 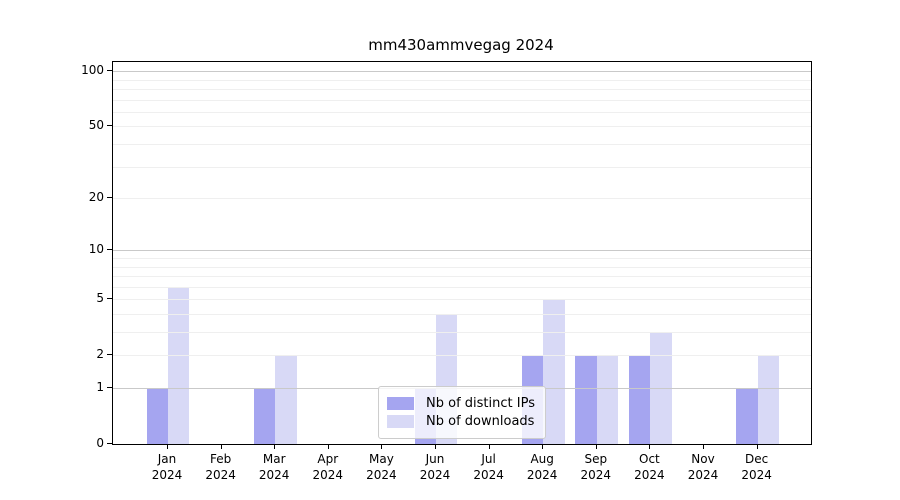 What do you see at coordinates (401, 403) in the screenshot?
I see `legend-swatch-distinct-ips` at bounding box center [401, 403].